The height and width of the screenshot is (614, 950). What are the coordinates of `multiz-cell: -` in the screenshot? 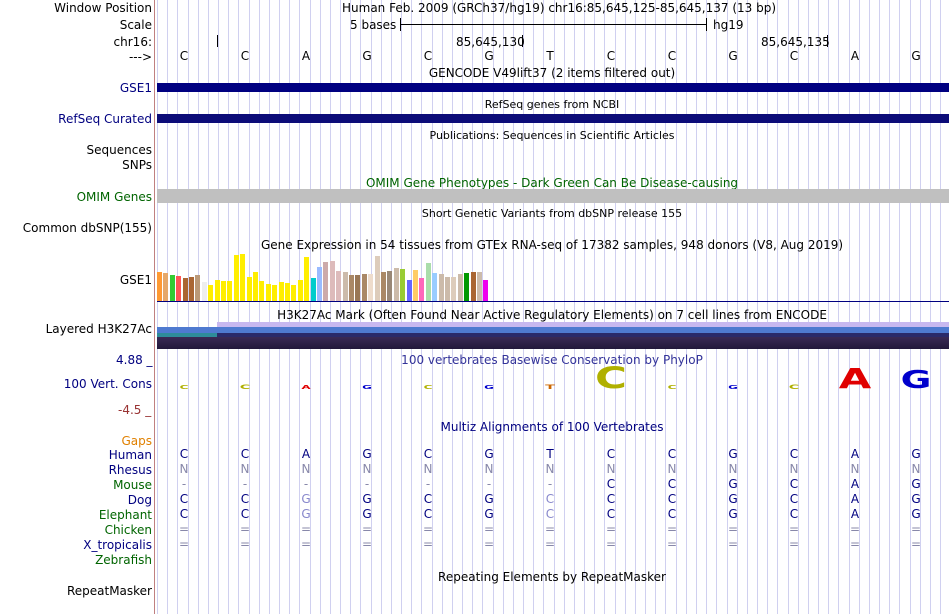 It's located at (245, 484).